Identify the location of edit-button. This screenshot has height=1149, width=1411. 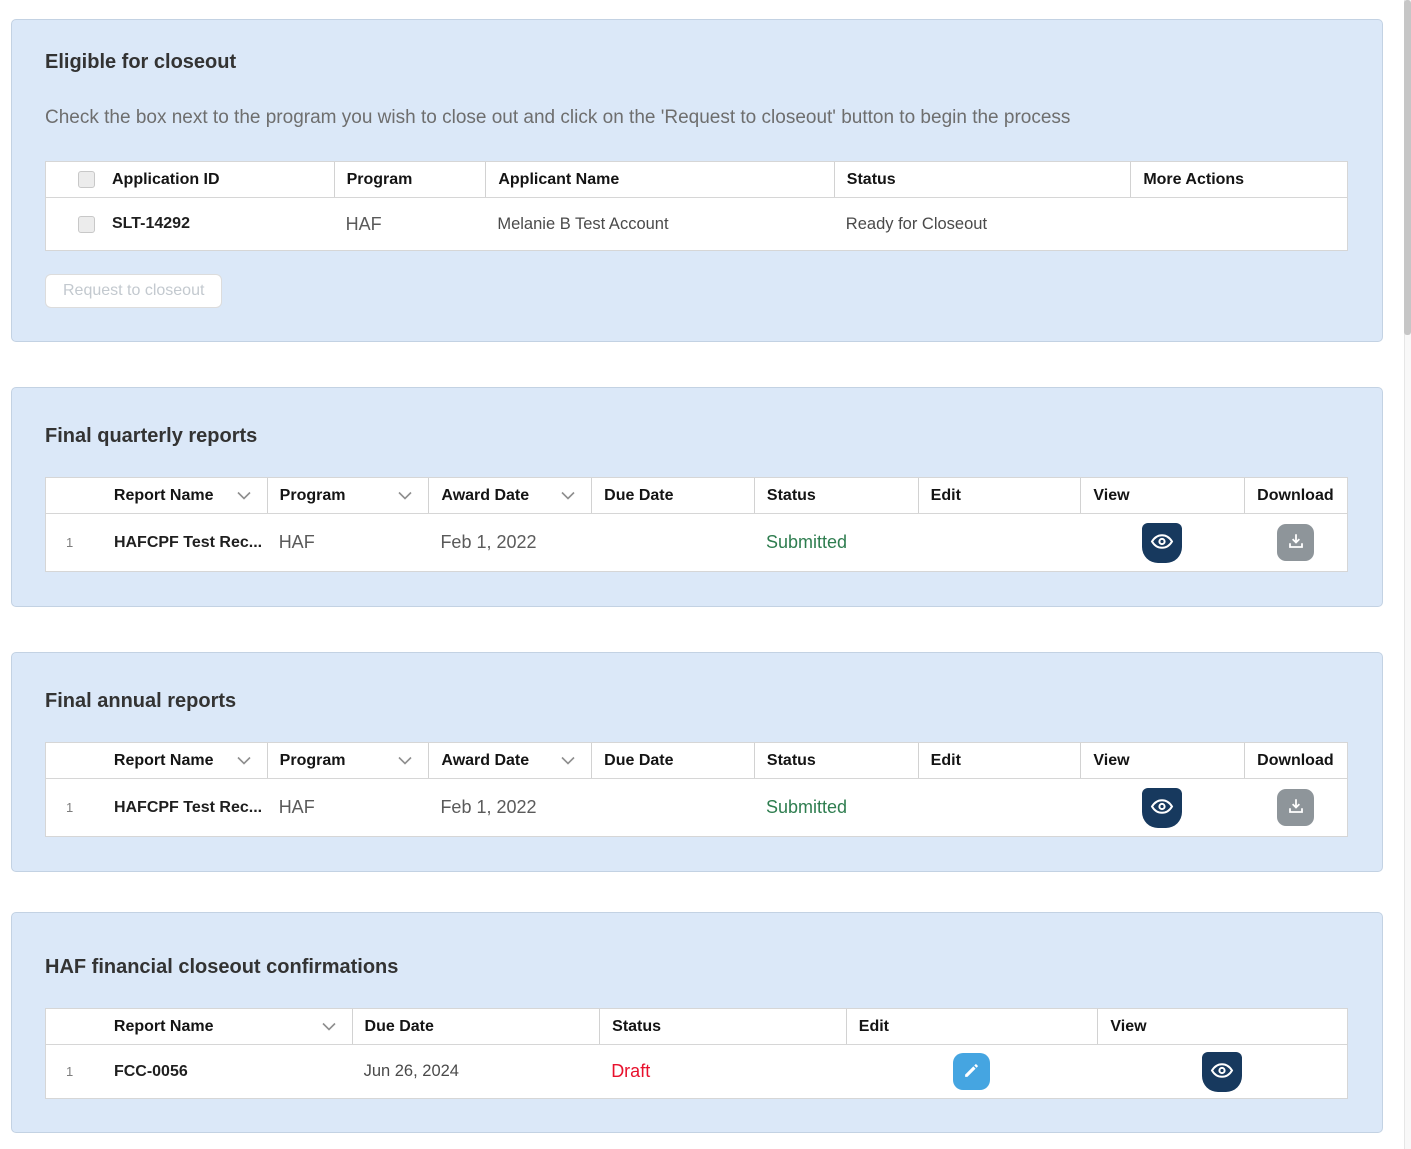
(972, 1071).